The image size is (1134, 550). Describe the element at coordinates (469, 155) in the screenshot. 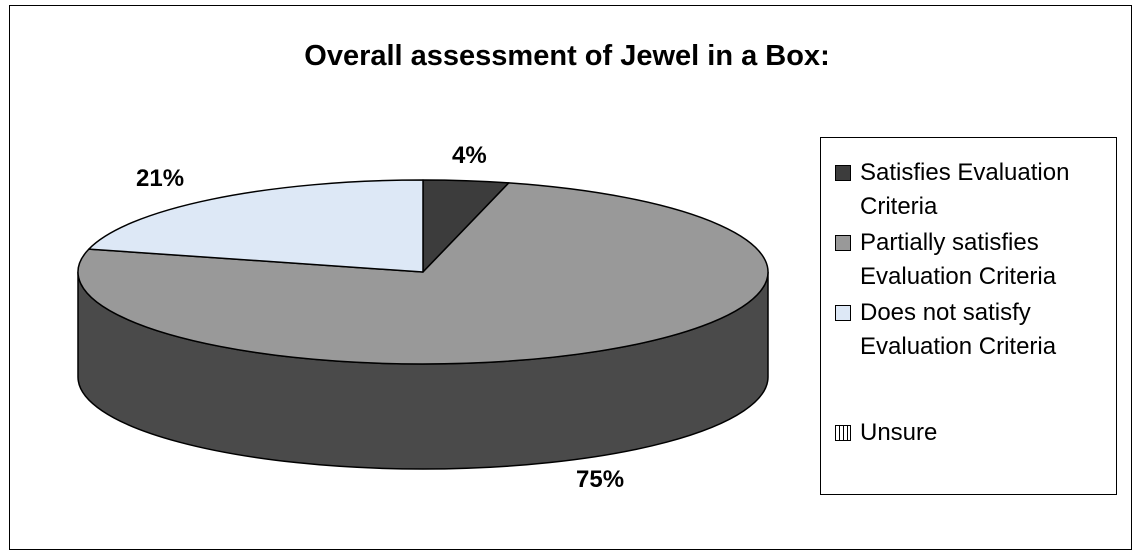

I see `slice-label-satisfies: 4%` at that location.